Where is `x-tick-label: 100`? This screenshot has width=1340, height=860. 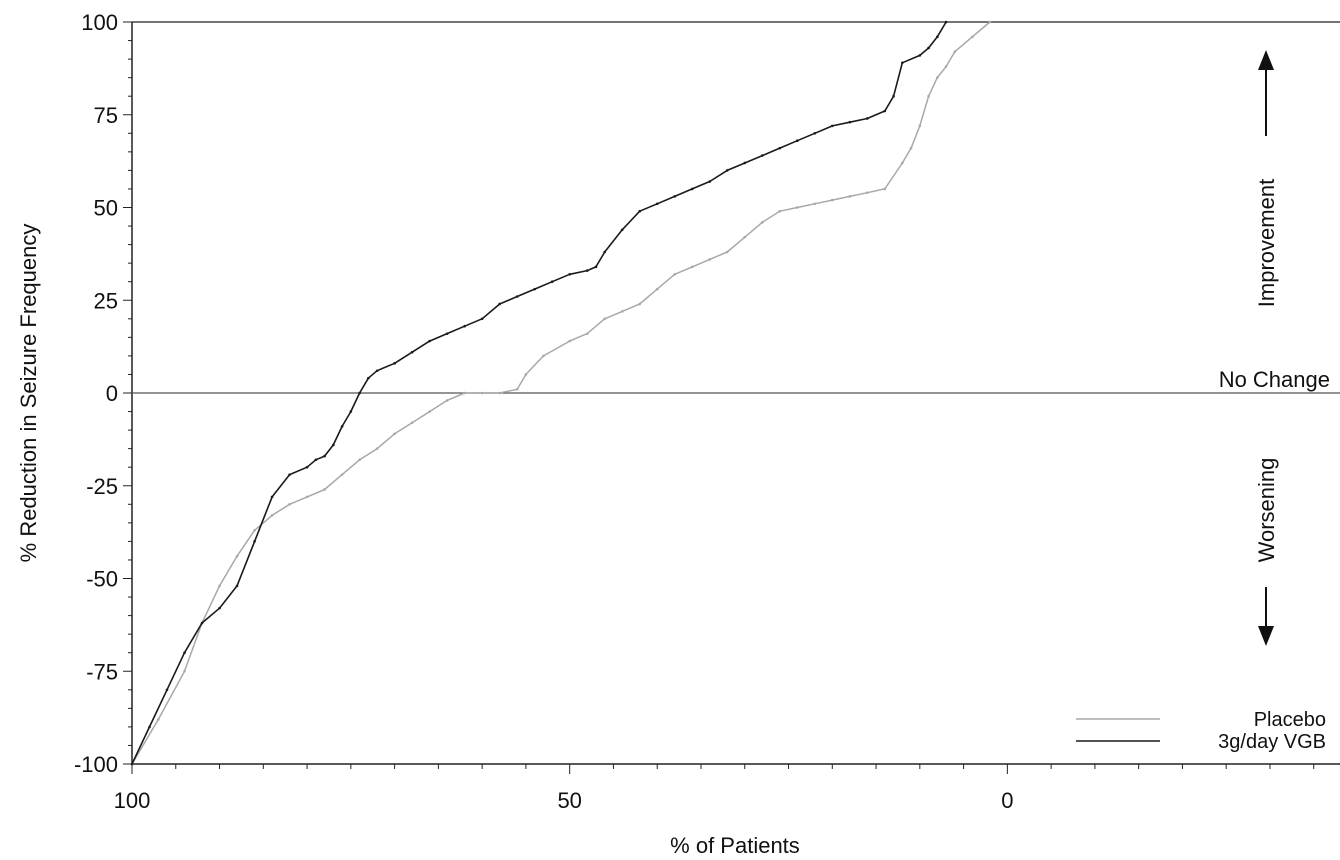
x-tick-label: 100 is located at coordinates (132, 800).